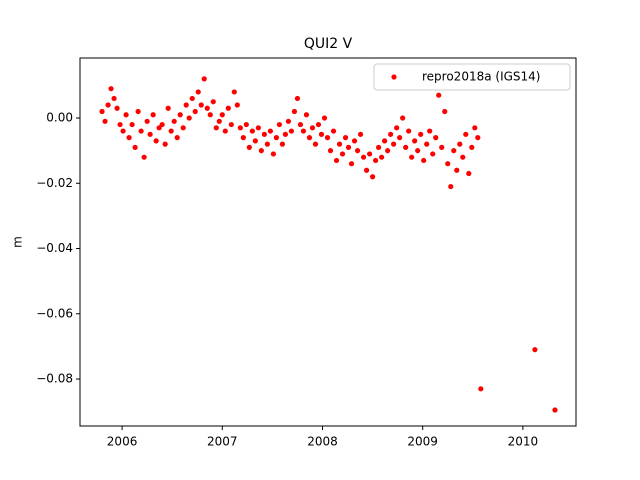 The image size is (640, 480). I want to click on x-tick-label: 2008, so click(322, 442).